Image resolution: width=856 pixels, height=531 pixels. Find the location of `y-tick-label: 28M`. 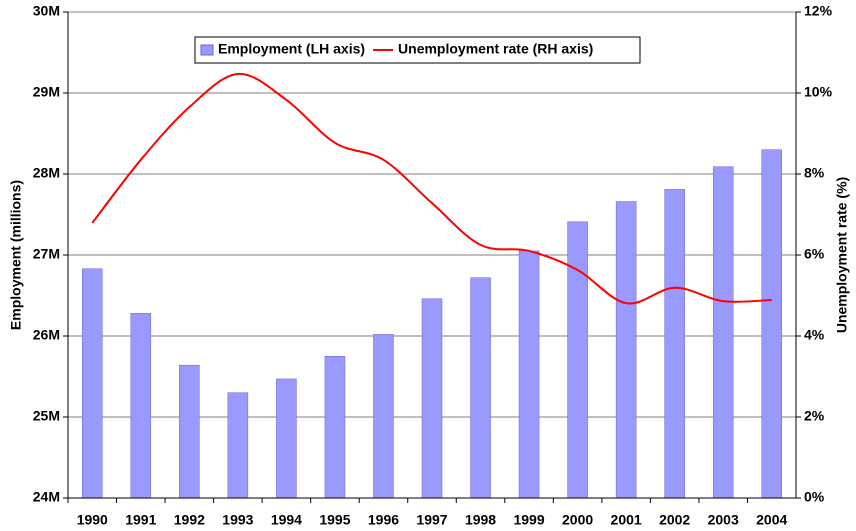

y-tick-label: 28M is located at coordinates (46, 173).